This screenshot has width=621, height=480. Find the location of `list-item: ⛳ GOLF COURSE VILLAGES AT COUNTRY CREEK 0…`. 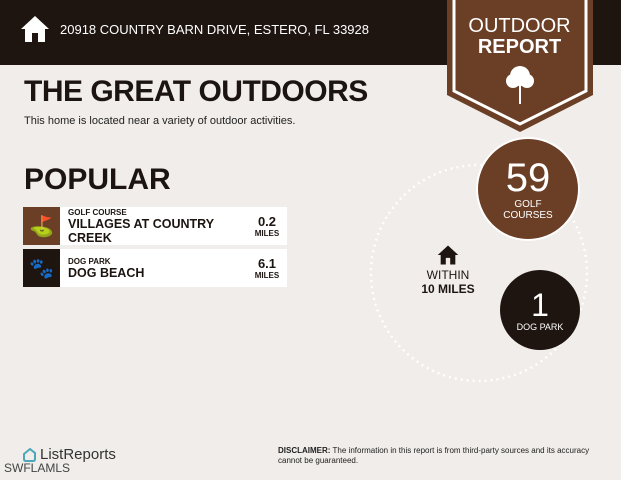

list-item: ⛳ GOLF COURSE VILLAGES AT COUNTRY CREEK 0… is located at coordinates (155, 226).